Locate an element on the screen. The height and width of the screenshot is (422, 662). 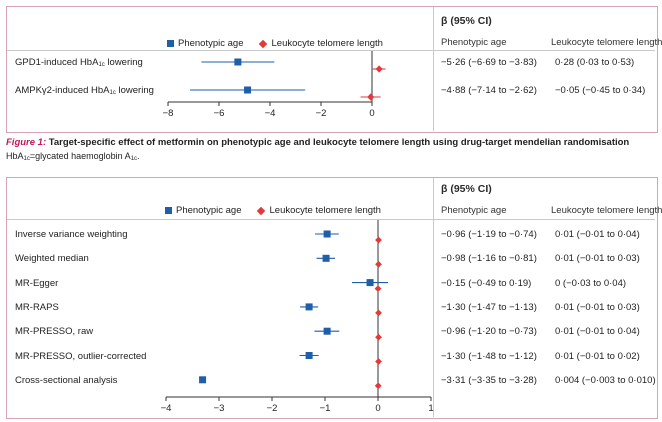
value-telomere: 0 (−0·03 to 0·04) is located at coordinates (591, 283).